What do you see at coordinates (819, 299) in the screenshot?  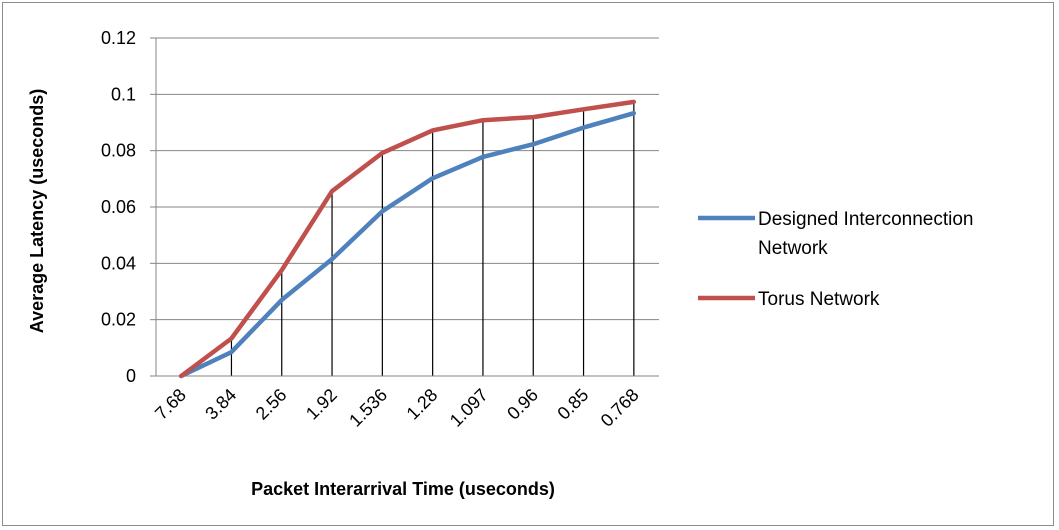 I see `legend-label-torus-network: Torus Network` at bounding box center [819, 299].